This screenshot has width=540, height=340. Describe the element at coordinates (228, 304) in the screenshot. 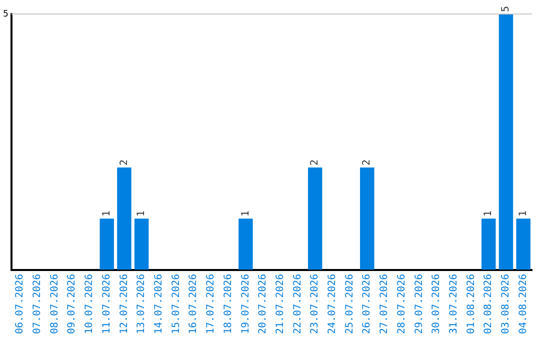

I see `x-tick-label: 18.07.2026` at that location.